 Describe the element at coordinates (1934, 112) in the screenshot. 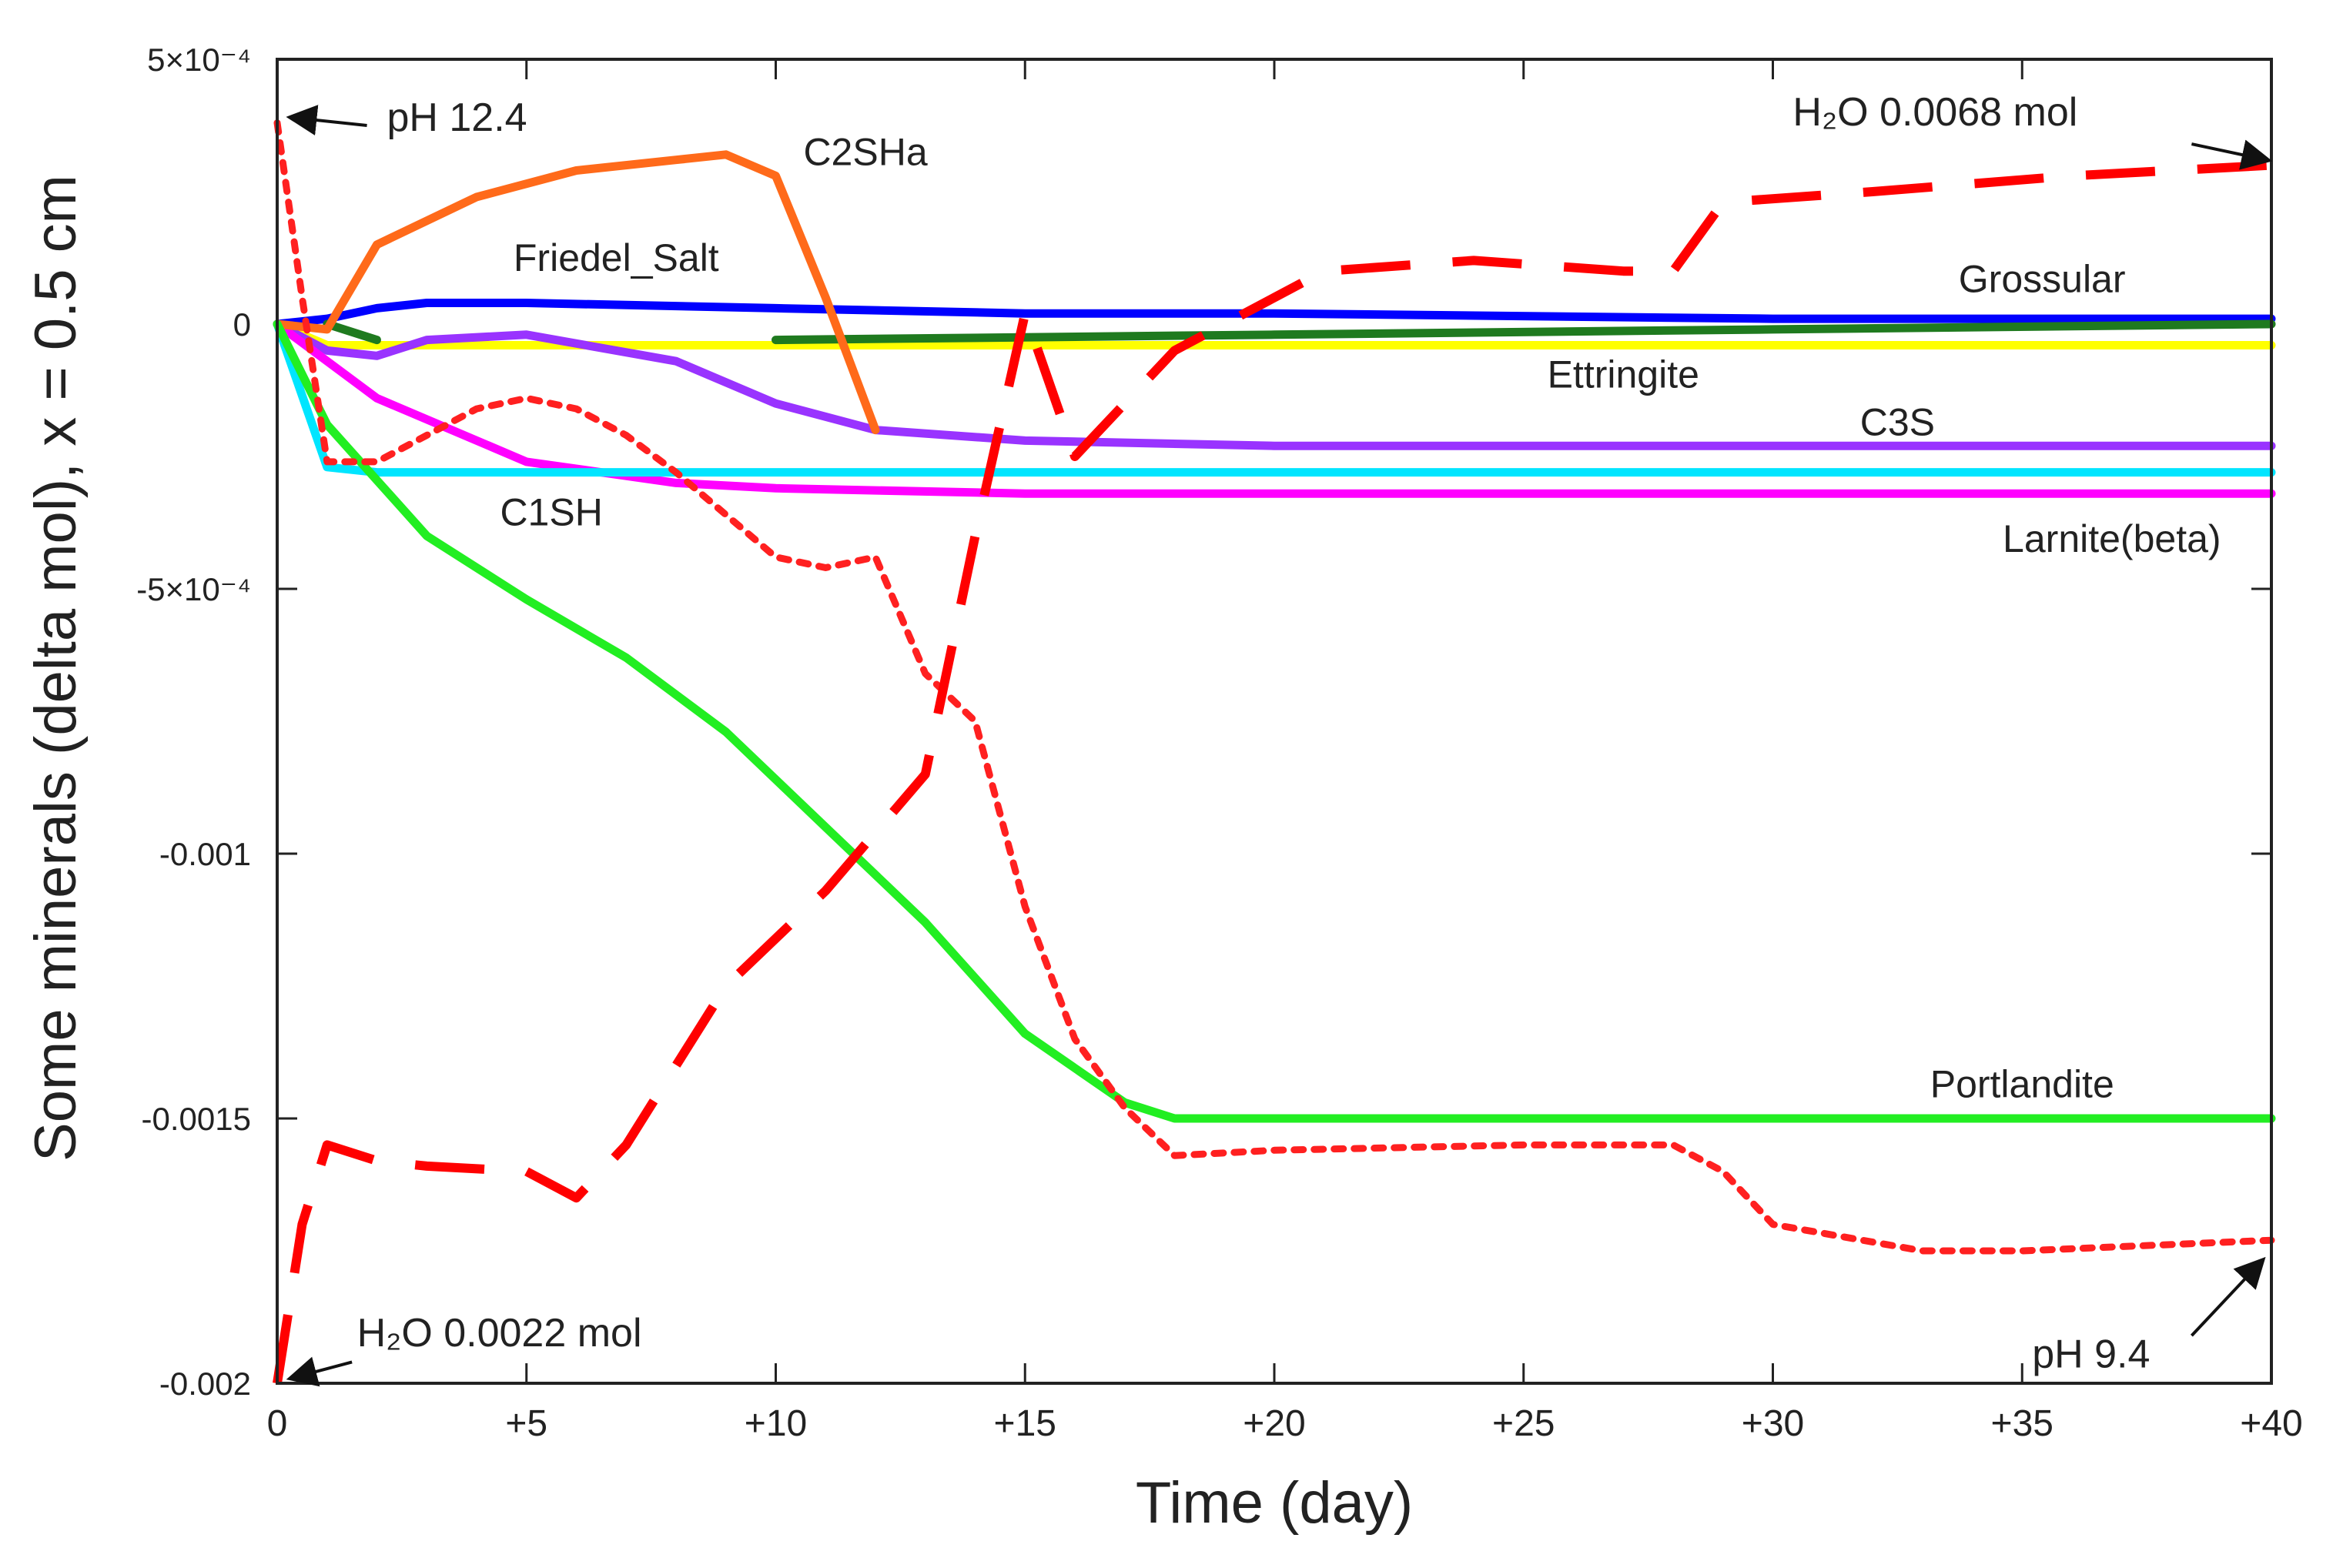

I see `annotation-label-h2o-end: H₂O 0.0068 mol` at that location.